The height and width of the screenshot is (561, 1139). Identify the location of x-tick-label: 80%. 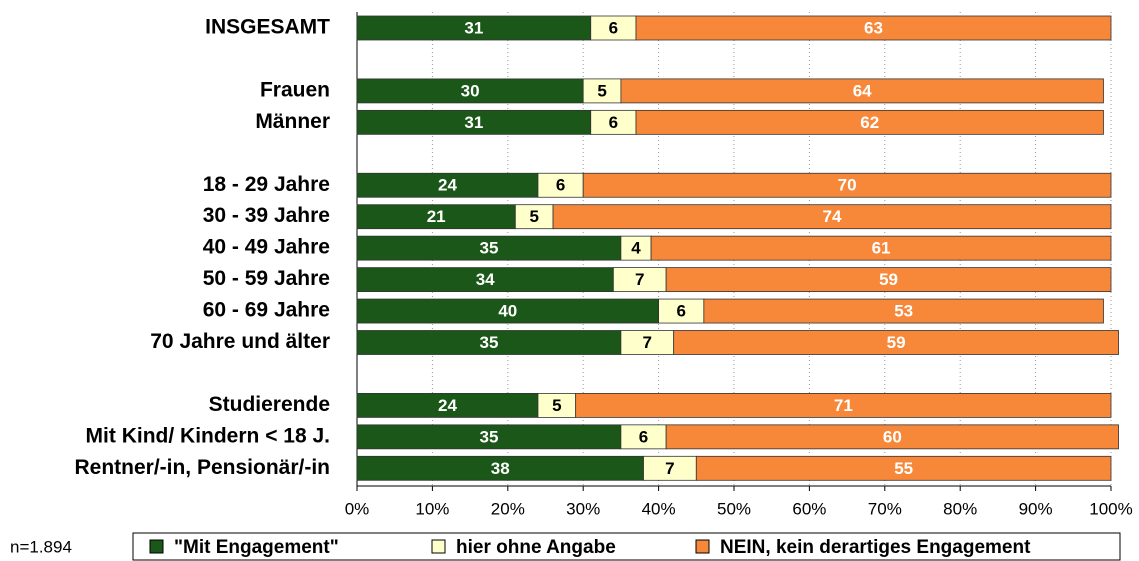
(960, 508).